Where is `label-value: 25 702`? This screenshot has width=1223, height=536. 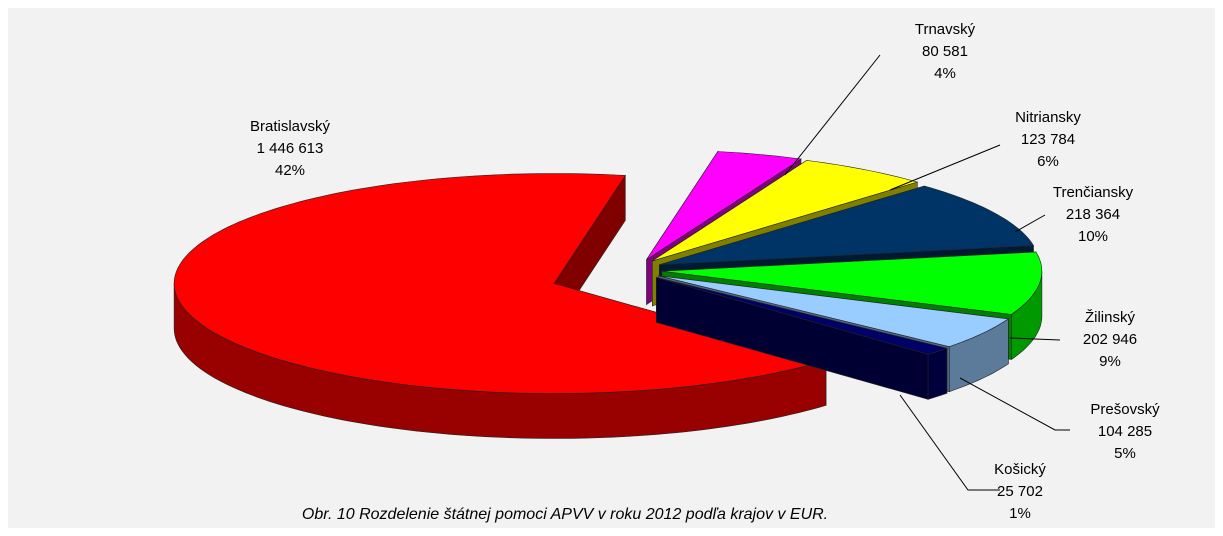
label-value: 25 702 is located at coordinates (1020, 491).